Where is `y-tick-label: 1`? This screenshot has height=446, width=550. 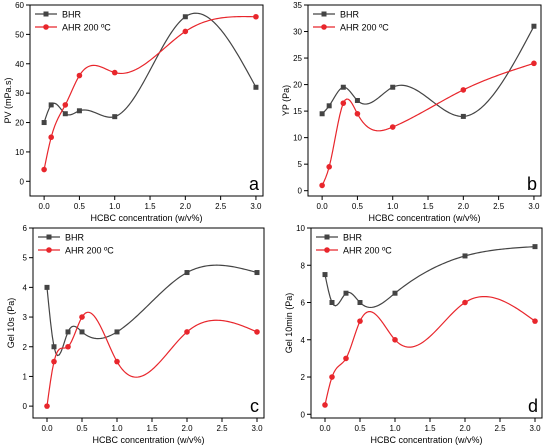 y-tick-label: 1 is located at coordinates (25, 376).